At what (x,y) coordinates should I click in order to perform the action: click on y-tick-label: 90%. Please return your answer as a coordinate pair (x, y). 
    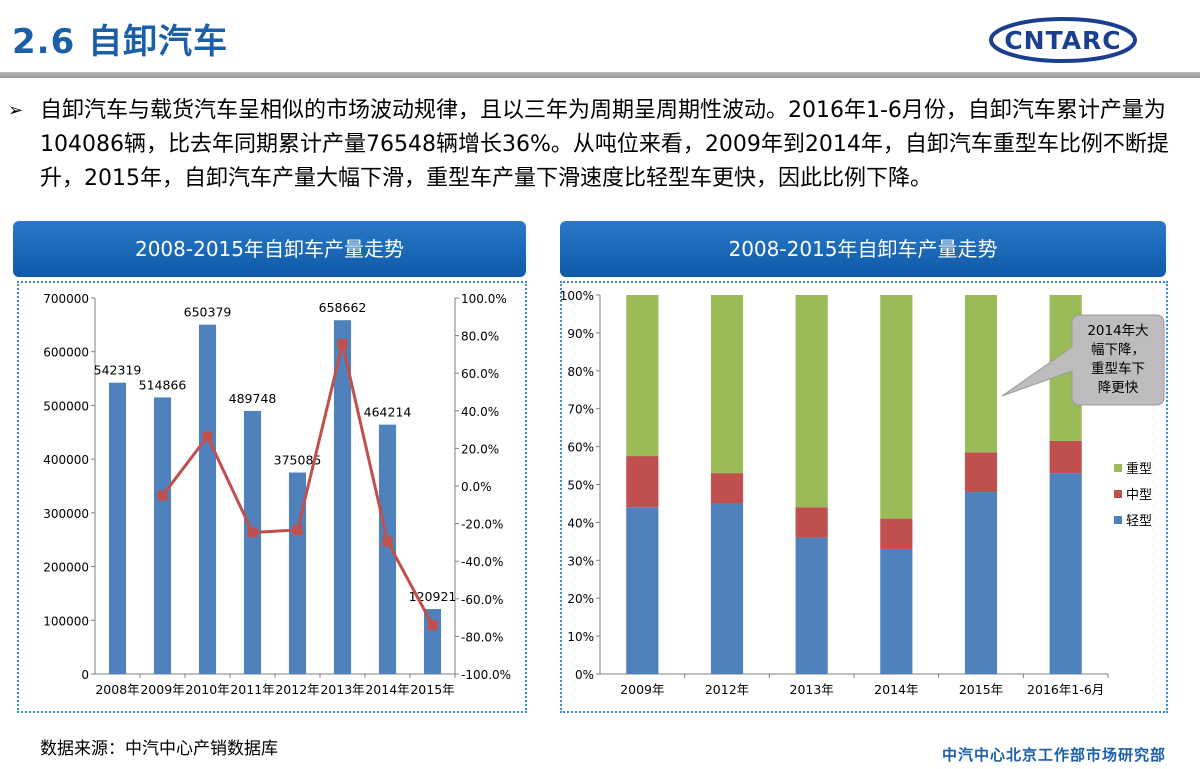
    Looking at the image, I should click on (580, 334).